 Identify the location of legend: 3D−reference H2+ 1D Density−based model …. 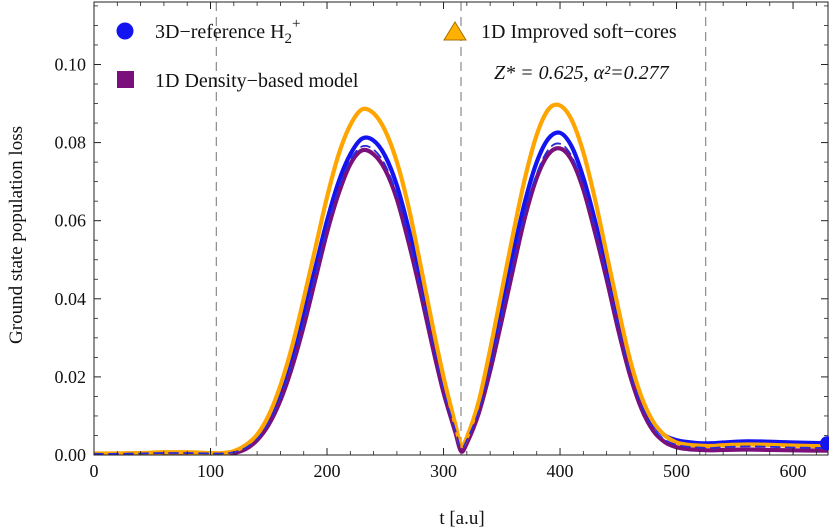
(396, 54).